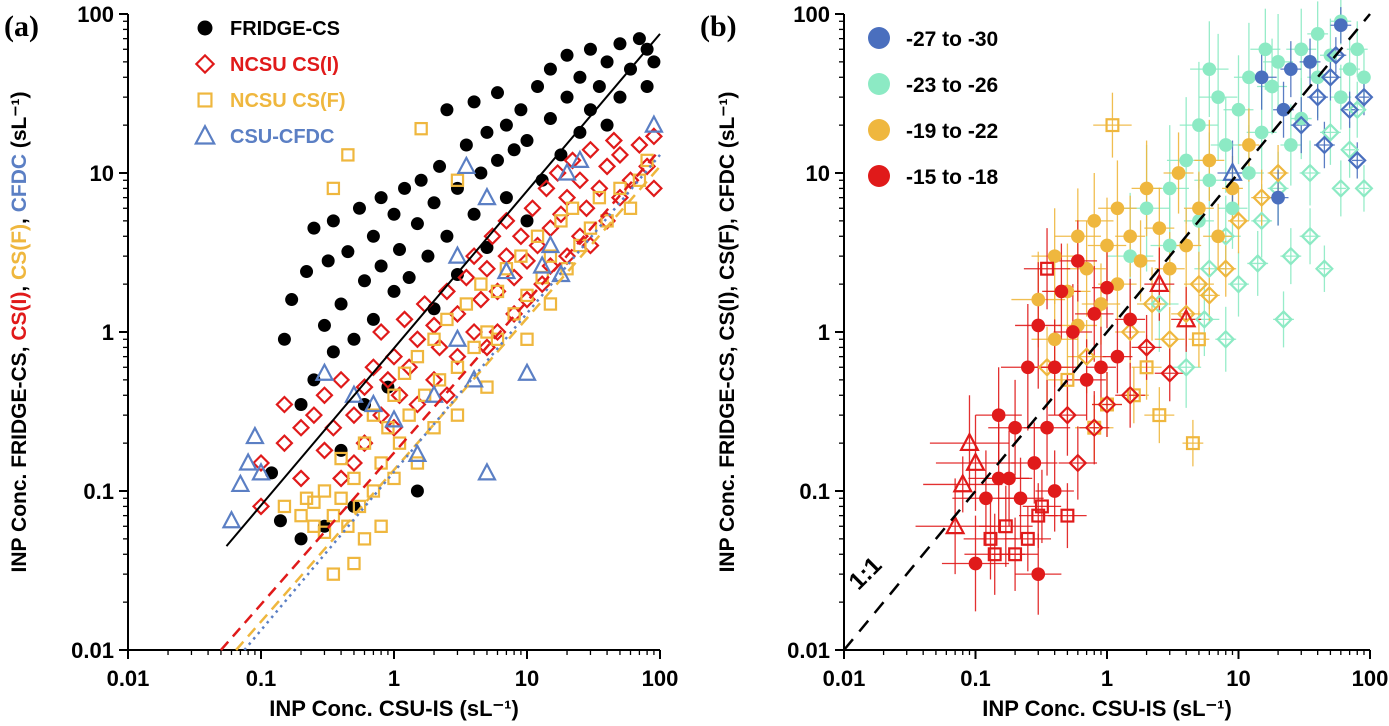 This screenshot has height=726, width=1389. What do you see at coordinates (718, 26) in the screenshot?
I see `panel-label: (b)` at bounding box center [718, 26].